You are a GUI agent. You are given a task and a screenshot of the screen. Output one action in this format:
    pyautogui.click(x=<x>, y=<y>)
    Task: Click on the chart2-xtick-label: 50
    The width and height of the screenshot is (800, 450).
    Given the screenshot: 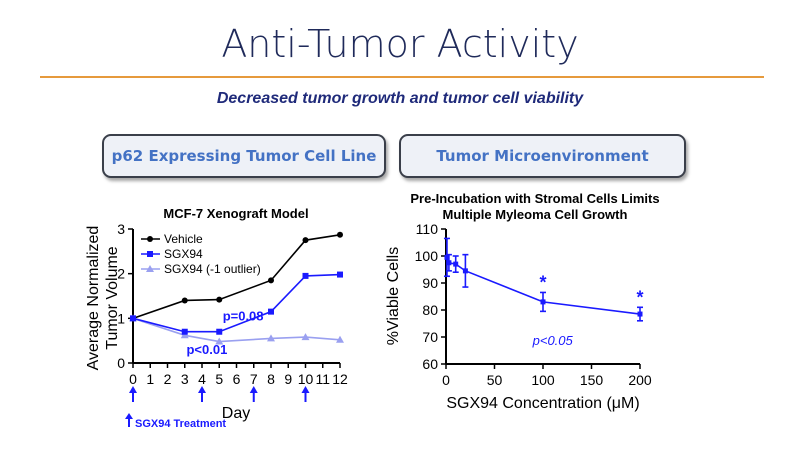 What is the action you would take?
    pyautogui.click(x=495, y=380)
    